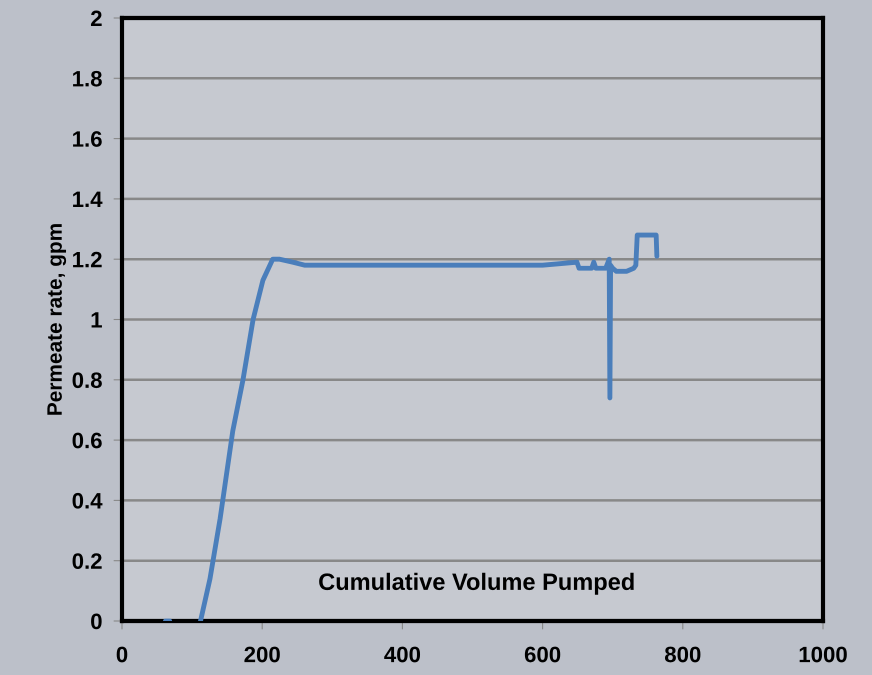 The width and height of the screenshot is (872, 675). What do you see at coordinates (823, 654) in the screenshot?
I see `x-tick-label: 1000` at bounding box center [823, 654].